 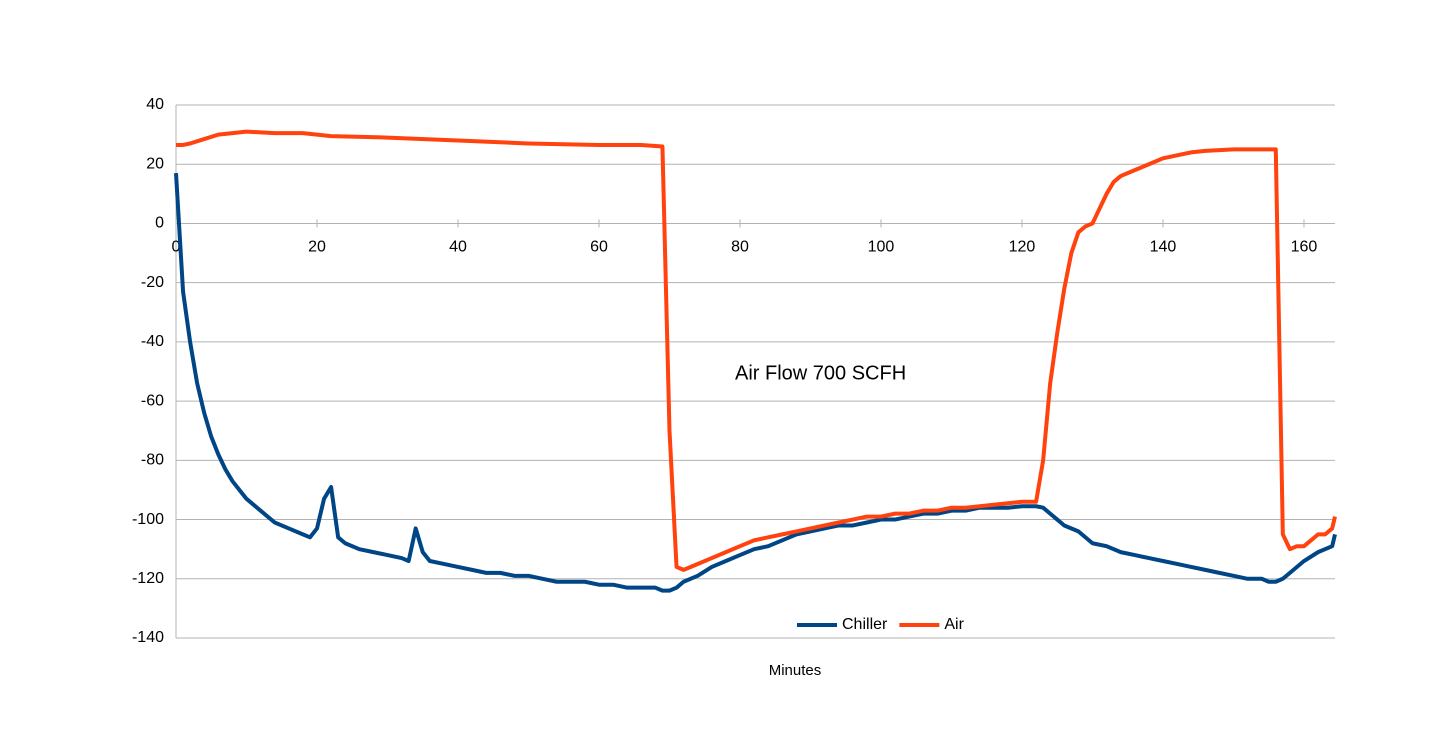 I want to click on y-tick-label: -120, so click(x=148, y=578).